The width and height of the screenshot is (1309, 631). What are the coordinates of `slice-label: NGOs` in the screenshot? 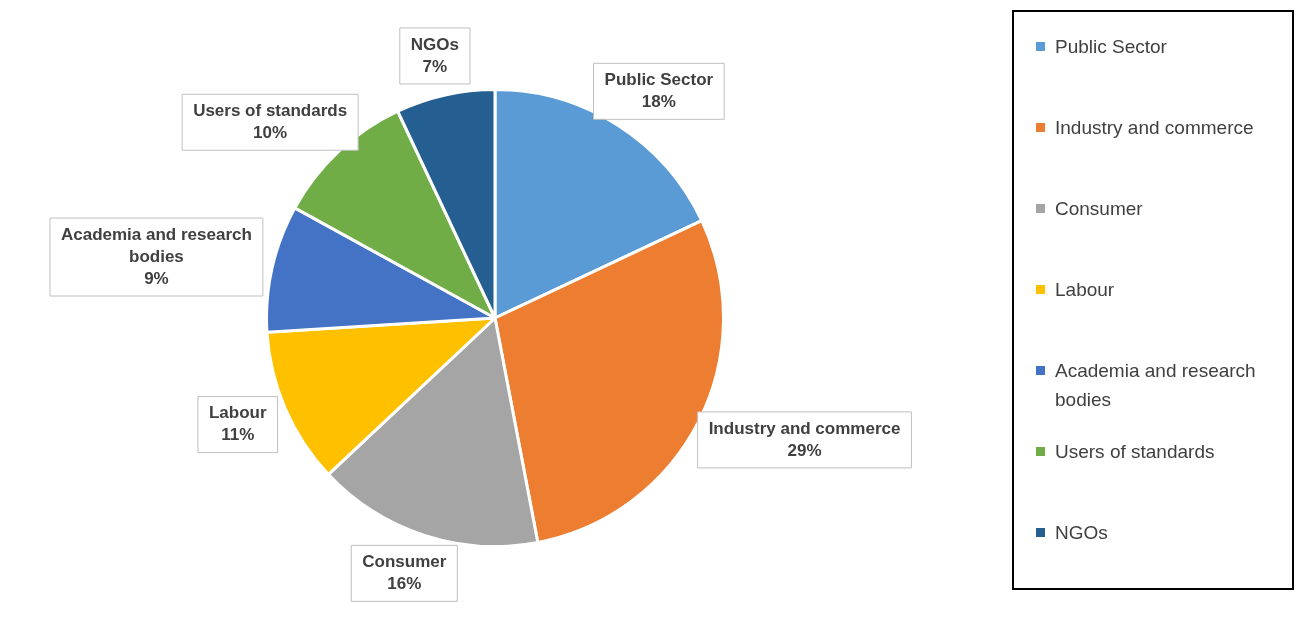 It's located at (434, 44).